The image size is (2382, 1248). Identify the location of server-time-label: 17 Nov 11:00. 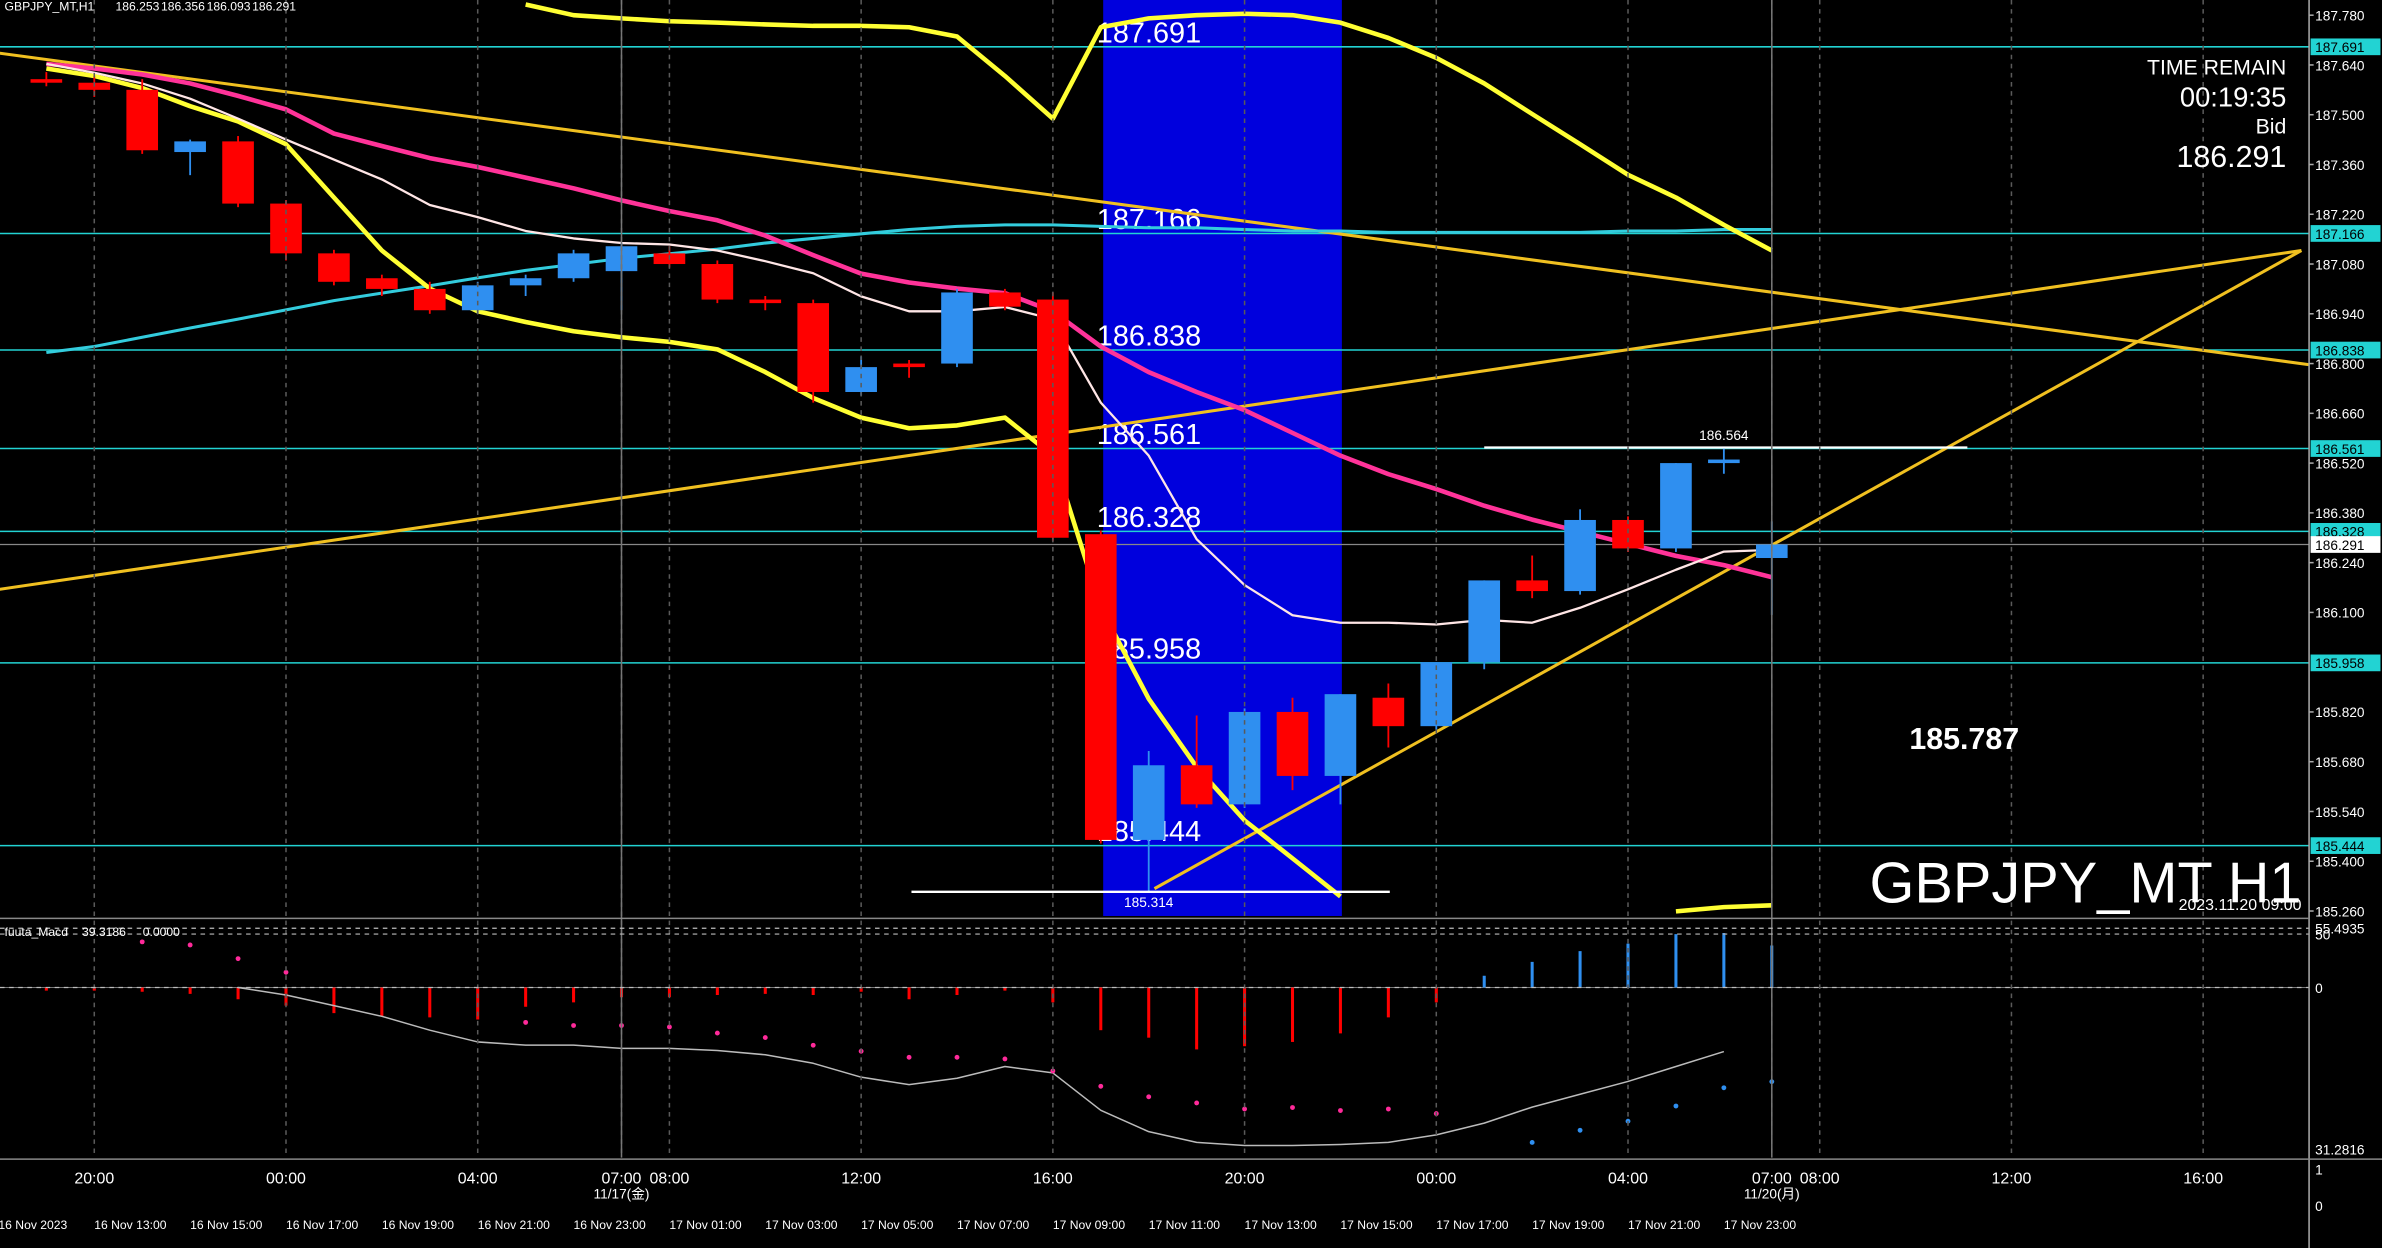
(1185, 1225).